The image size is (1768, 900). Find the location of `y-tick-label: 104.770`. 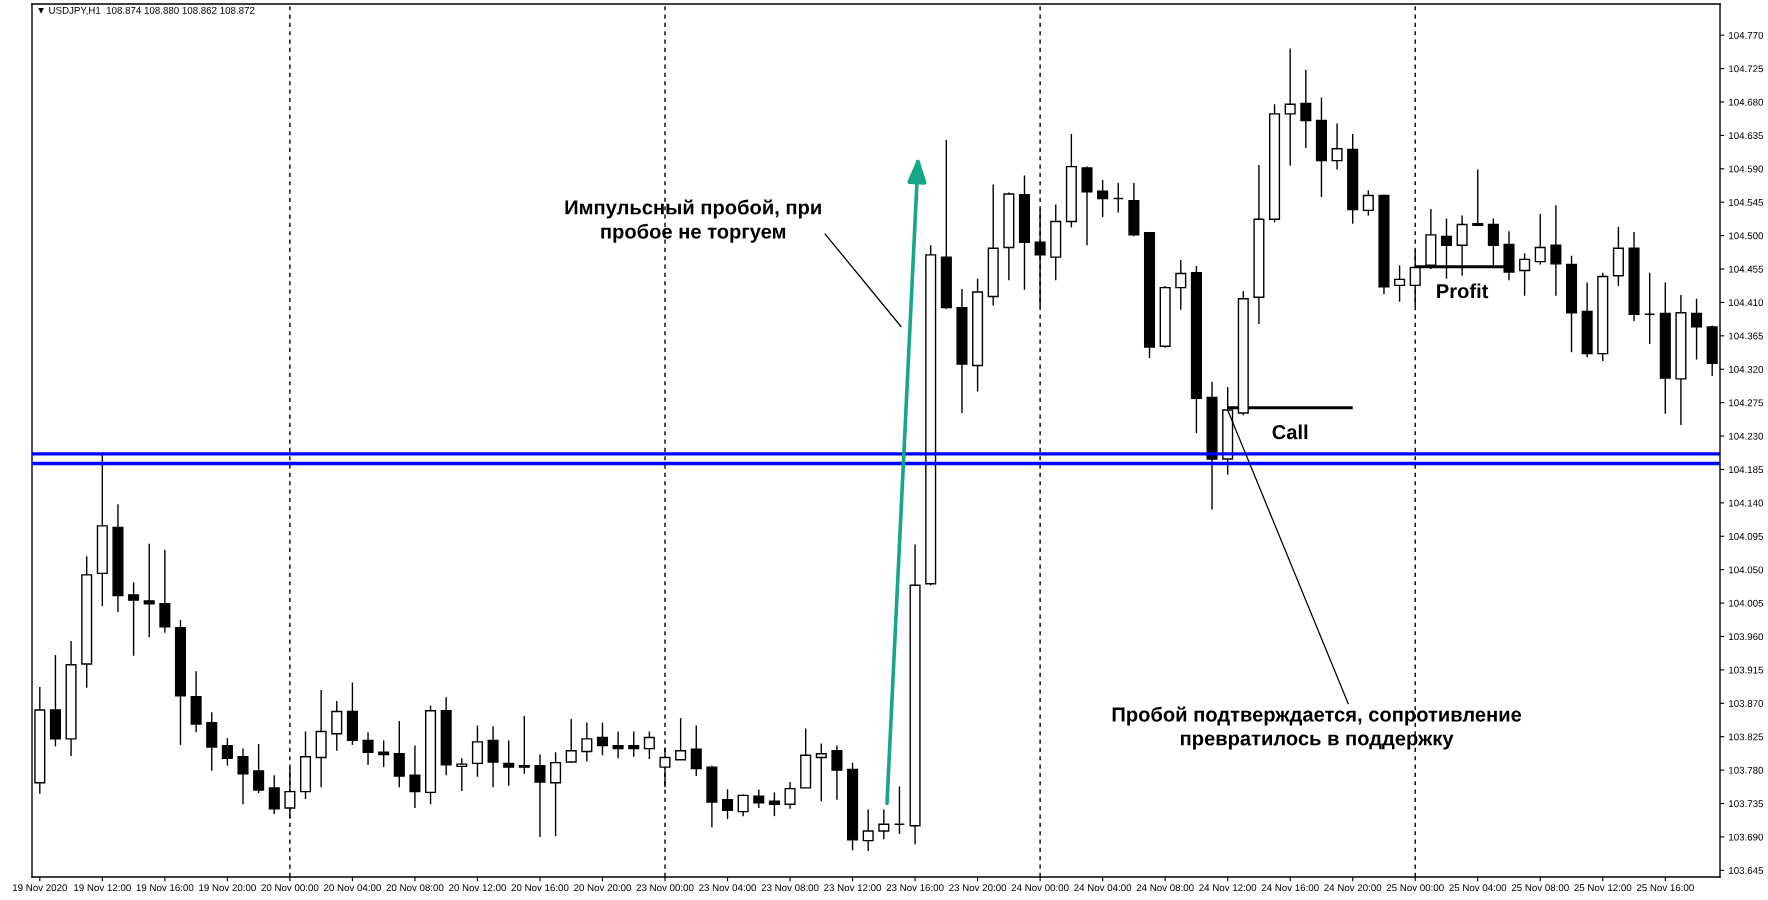

y-tick-label: 104.770 is located at coordinates (1746, 35).